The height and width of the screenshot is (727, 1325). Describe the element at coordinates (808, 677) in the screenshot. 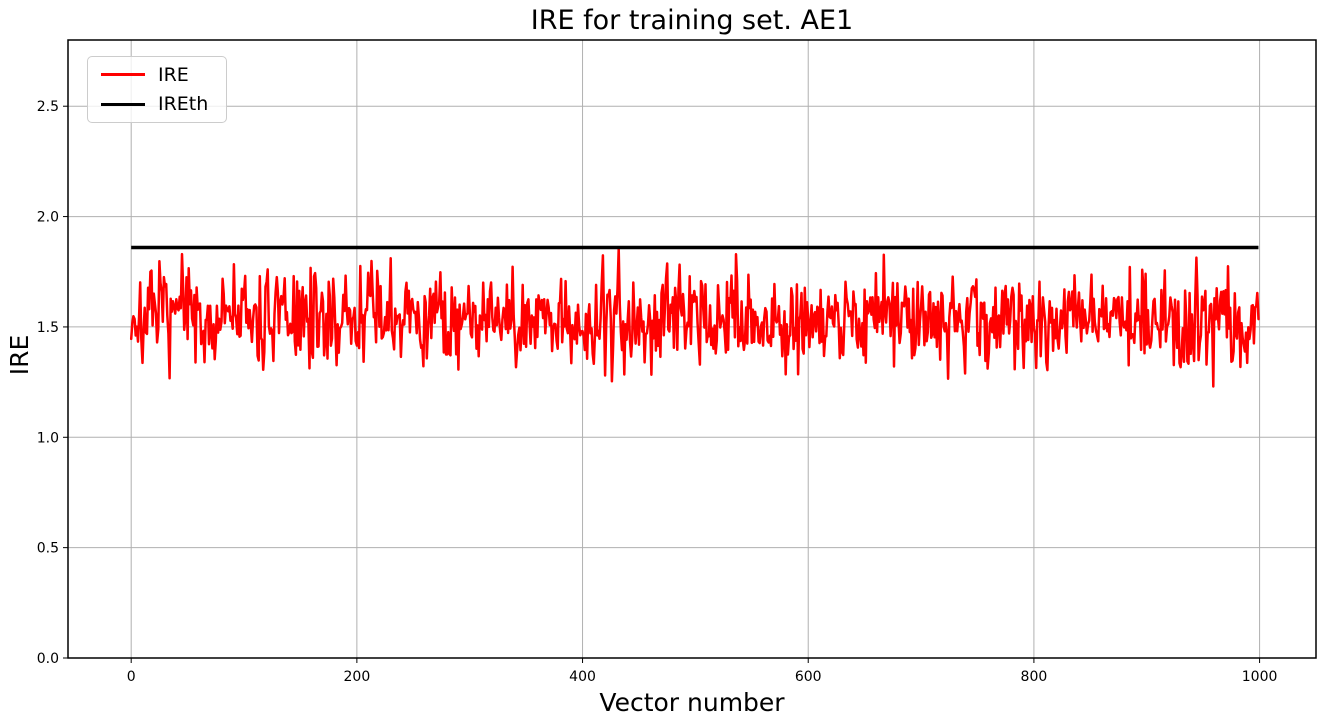

I see `svg-text: 600` at that location.